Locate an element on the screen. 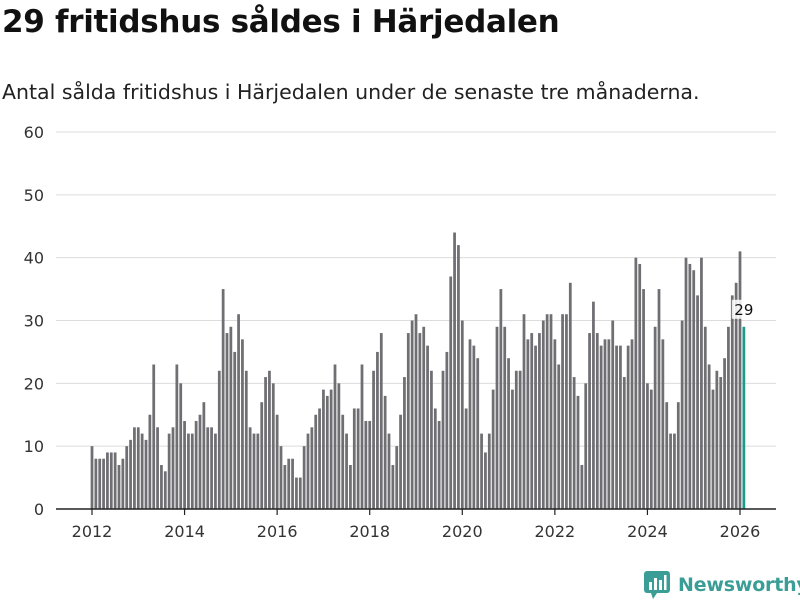  y-tick-label: 40 is located at coordinates (34, 258).